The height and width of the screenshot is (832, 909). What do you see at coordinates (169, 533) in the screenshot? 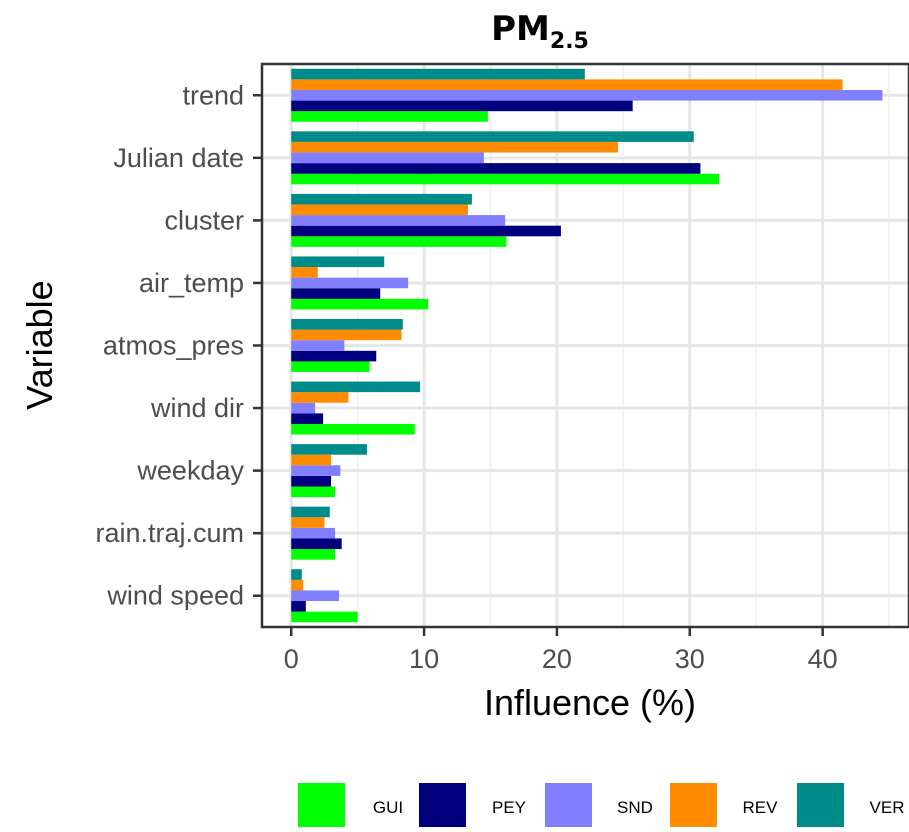
I see `y-tick-label: rain.traj.cum` at bounding box center [169, 533].